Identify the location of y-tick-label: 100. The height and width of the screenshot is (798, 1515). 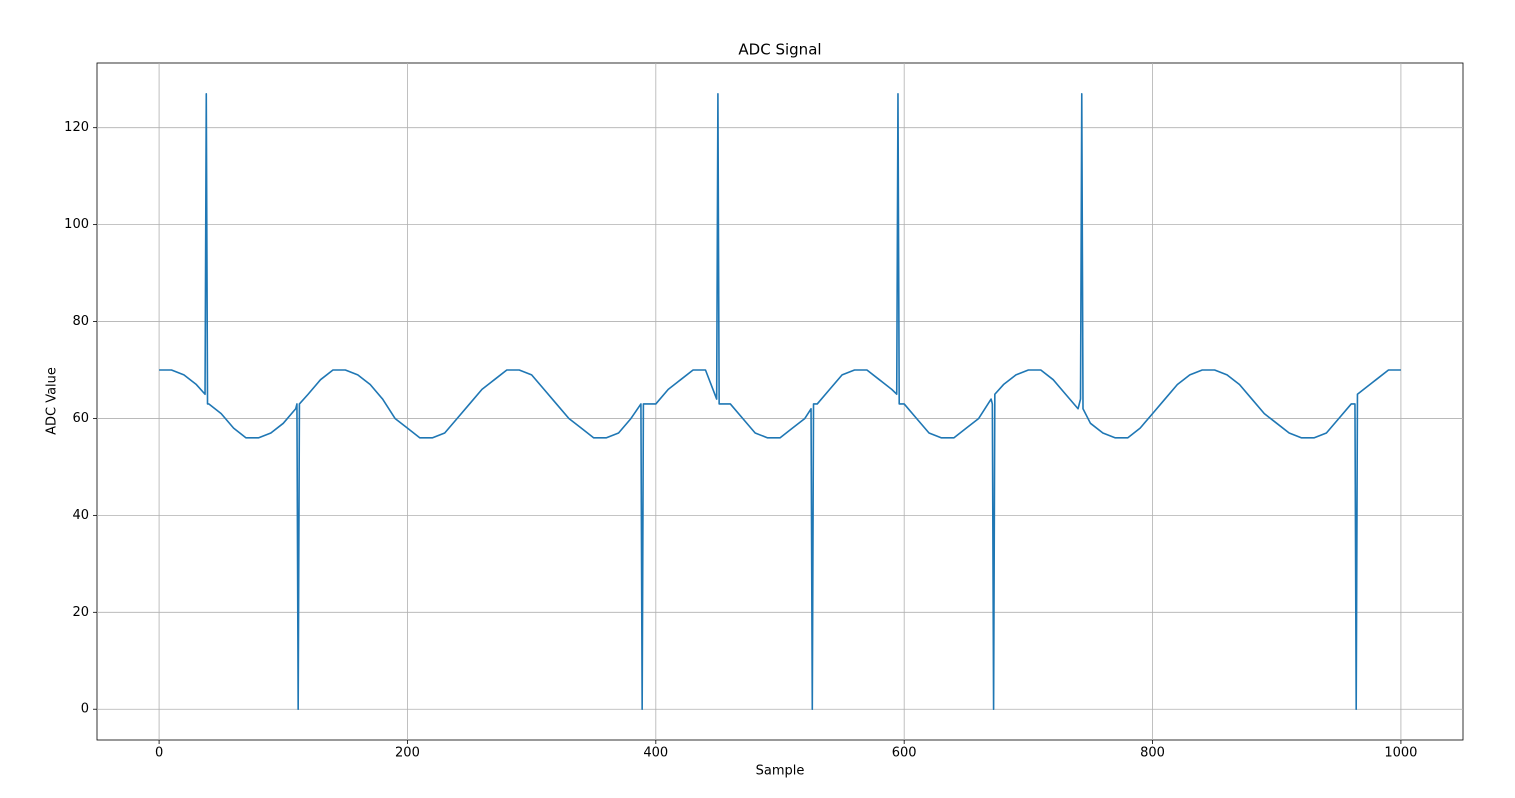
(76, 224).